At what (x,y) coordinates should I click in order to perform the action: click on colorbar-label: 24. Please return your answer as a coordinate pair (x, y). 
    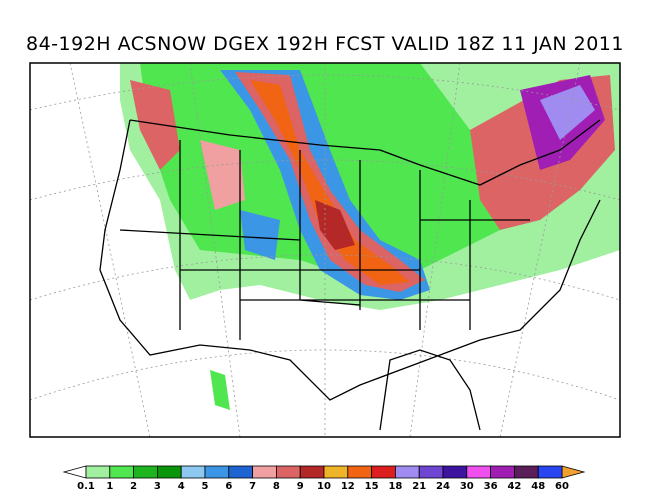
    Looking at the image, I should click on (443, 486).